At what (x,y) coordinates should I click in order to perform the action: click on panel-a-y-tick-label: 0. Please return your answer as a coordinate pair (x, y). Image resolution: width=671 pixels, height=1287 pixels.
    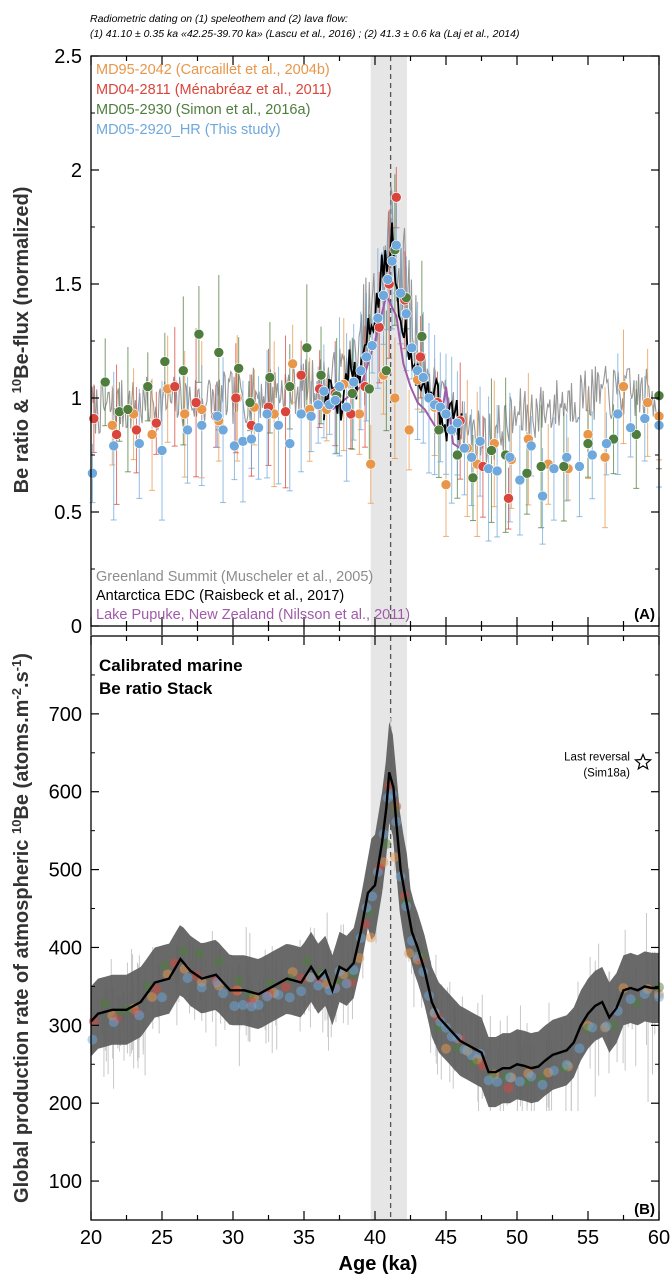
    Looking at the image, I should click on (76, 627).